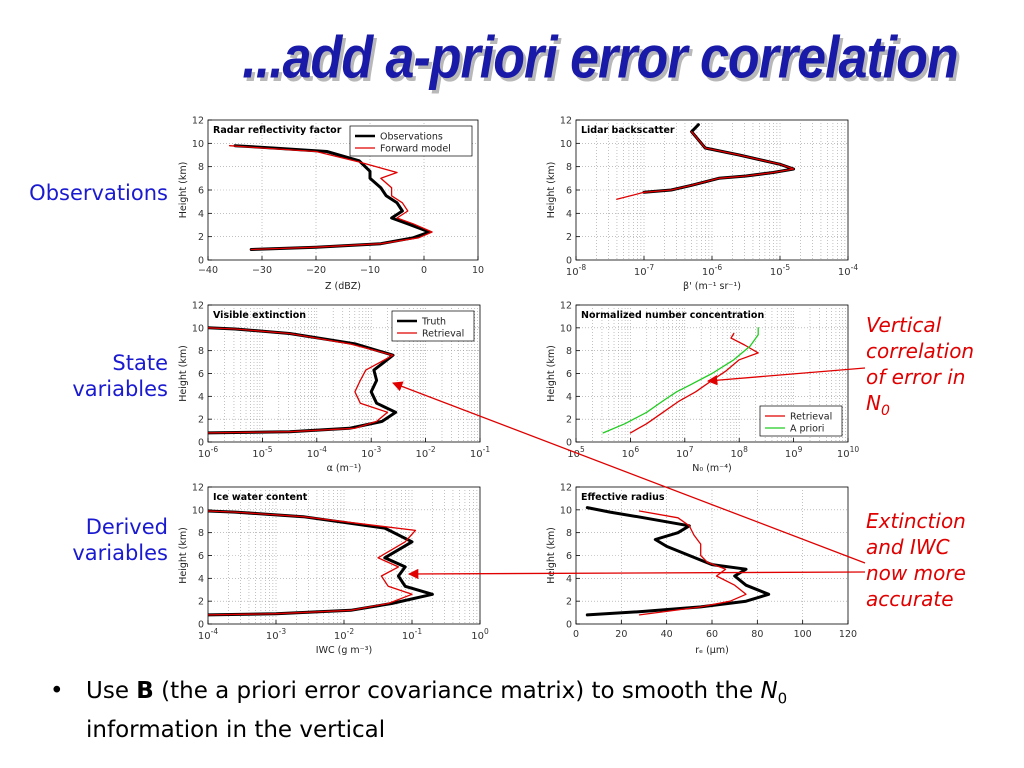 The width and height of the screenshot is (1024, 768). What do you see at coordinates (415, 149) in the screenshot?
I see `legend-label: Forward model` at bounding box center [415, 149].